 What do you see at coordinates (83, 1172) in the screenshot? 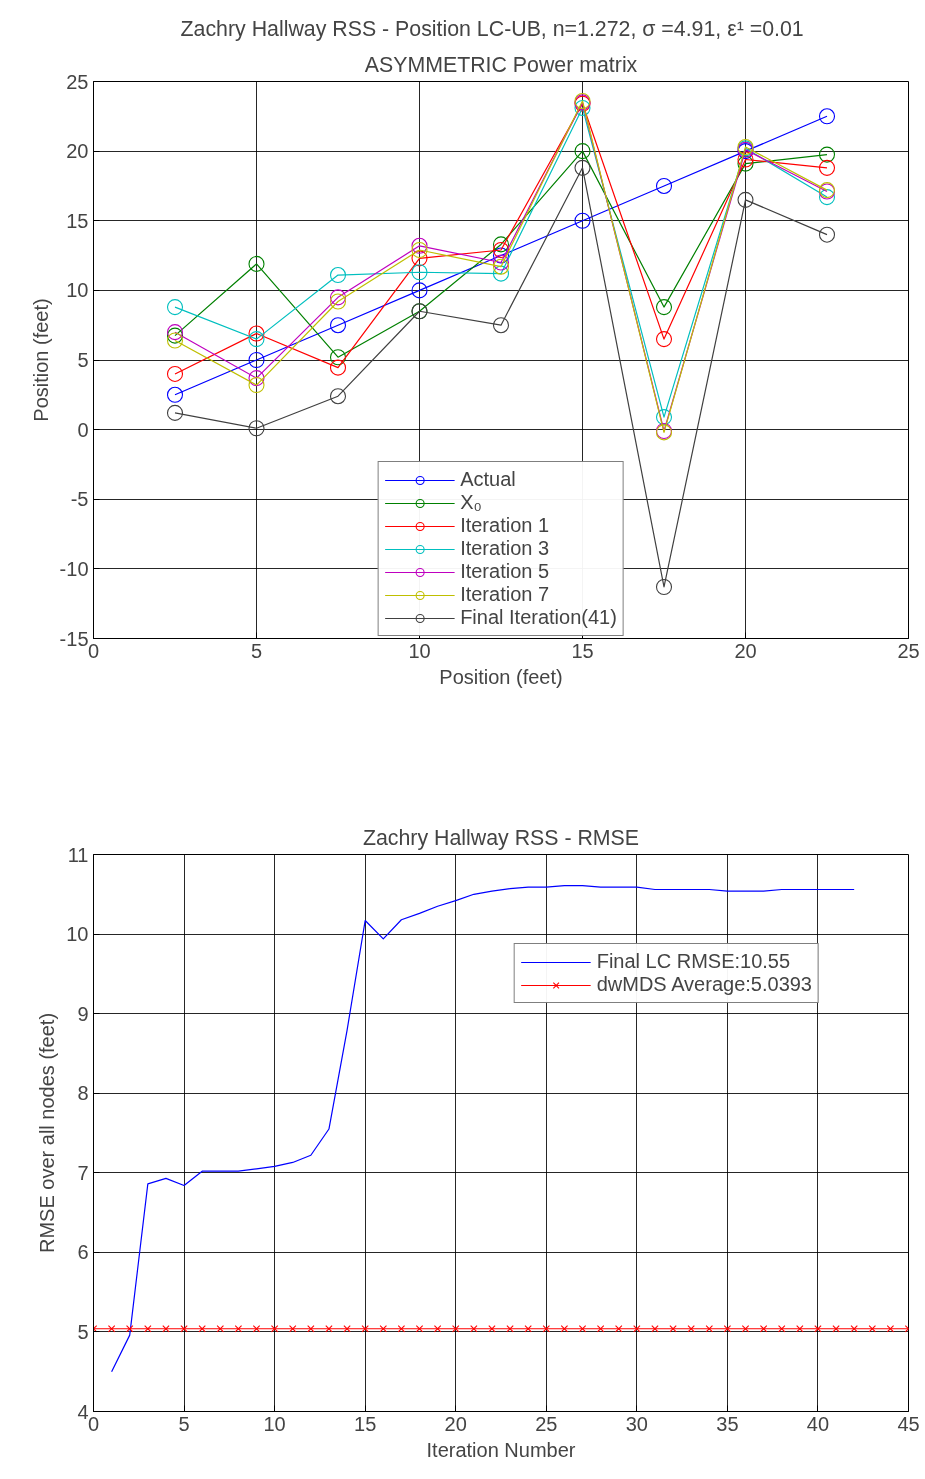
I see `y-tick-label: 7` at bounding box center [83, 1172].